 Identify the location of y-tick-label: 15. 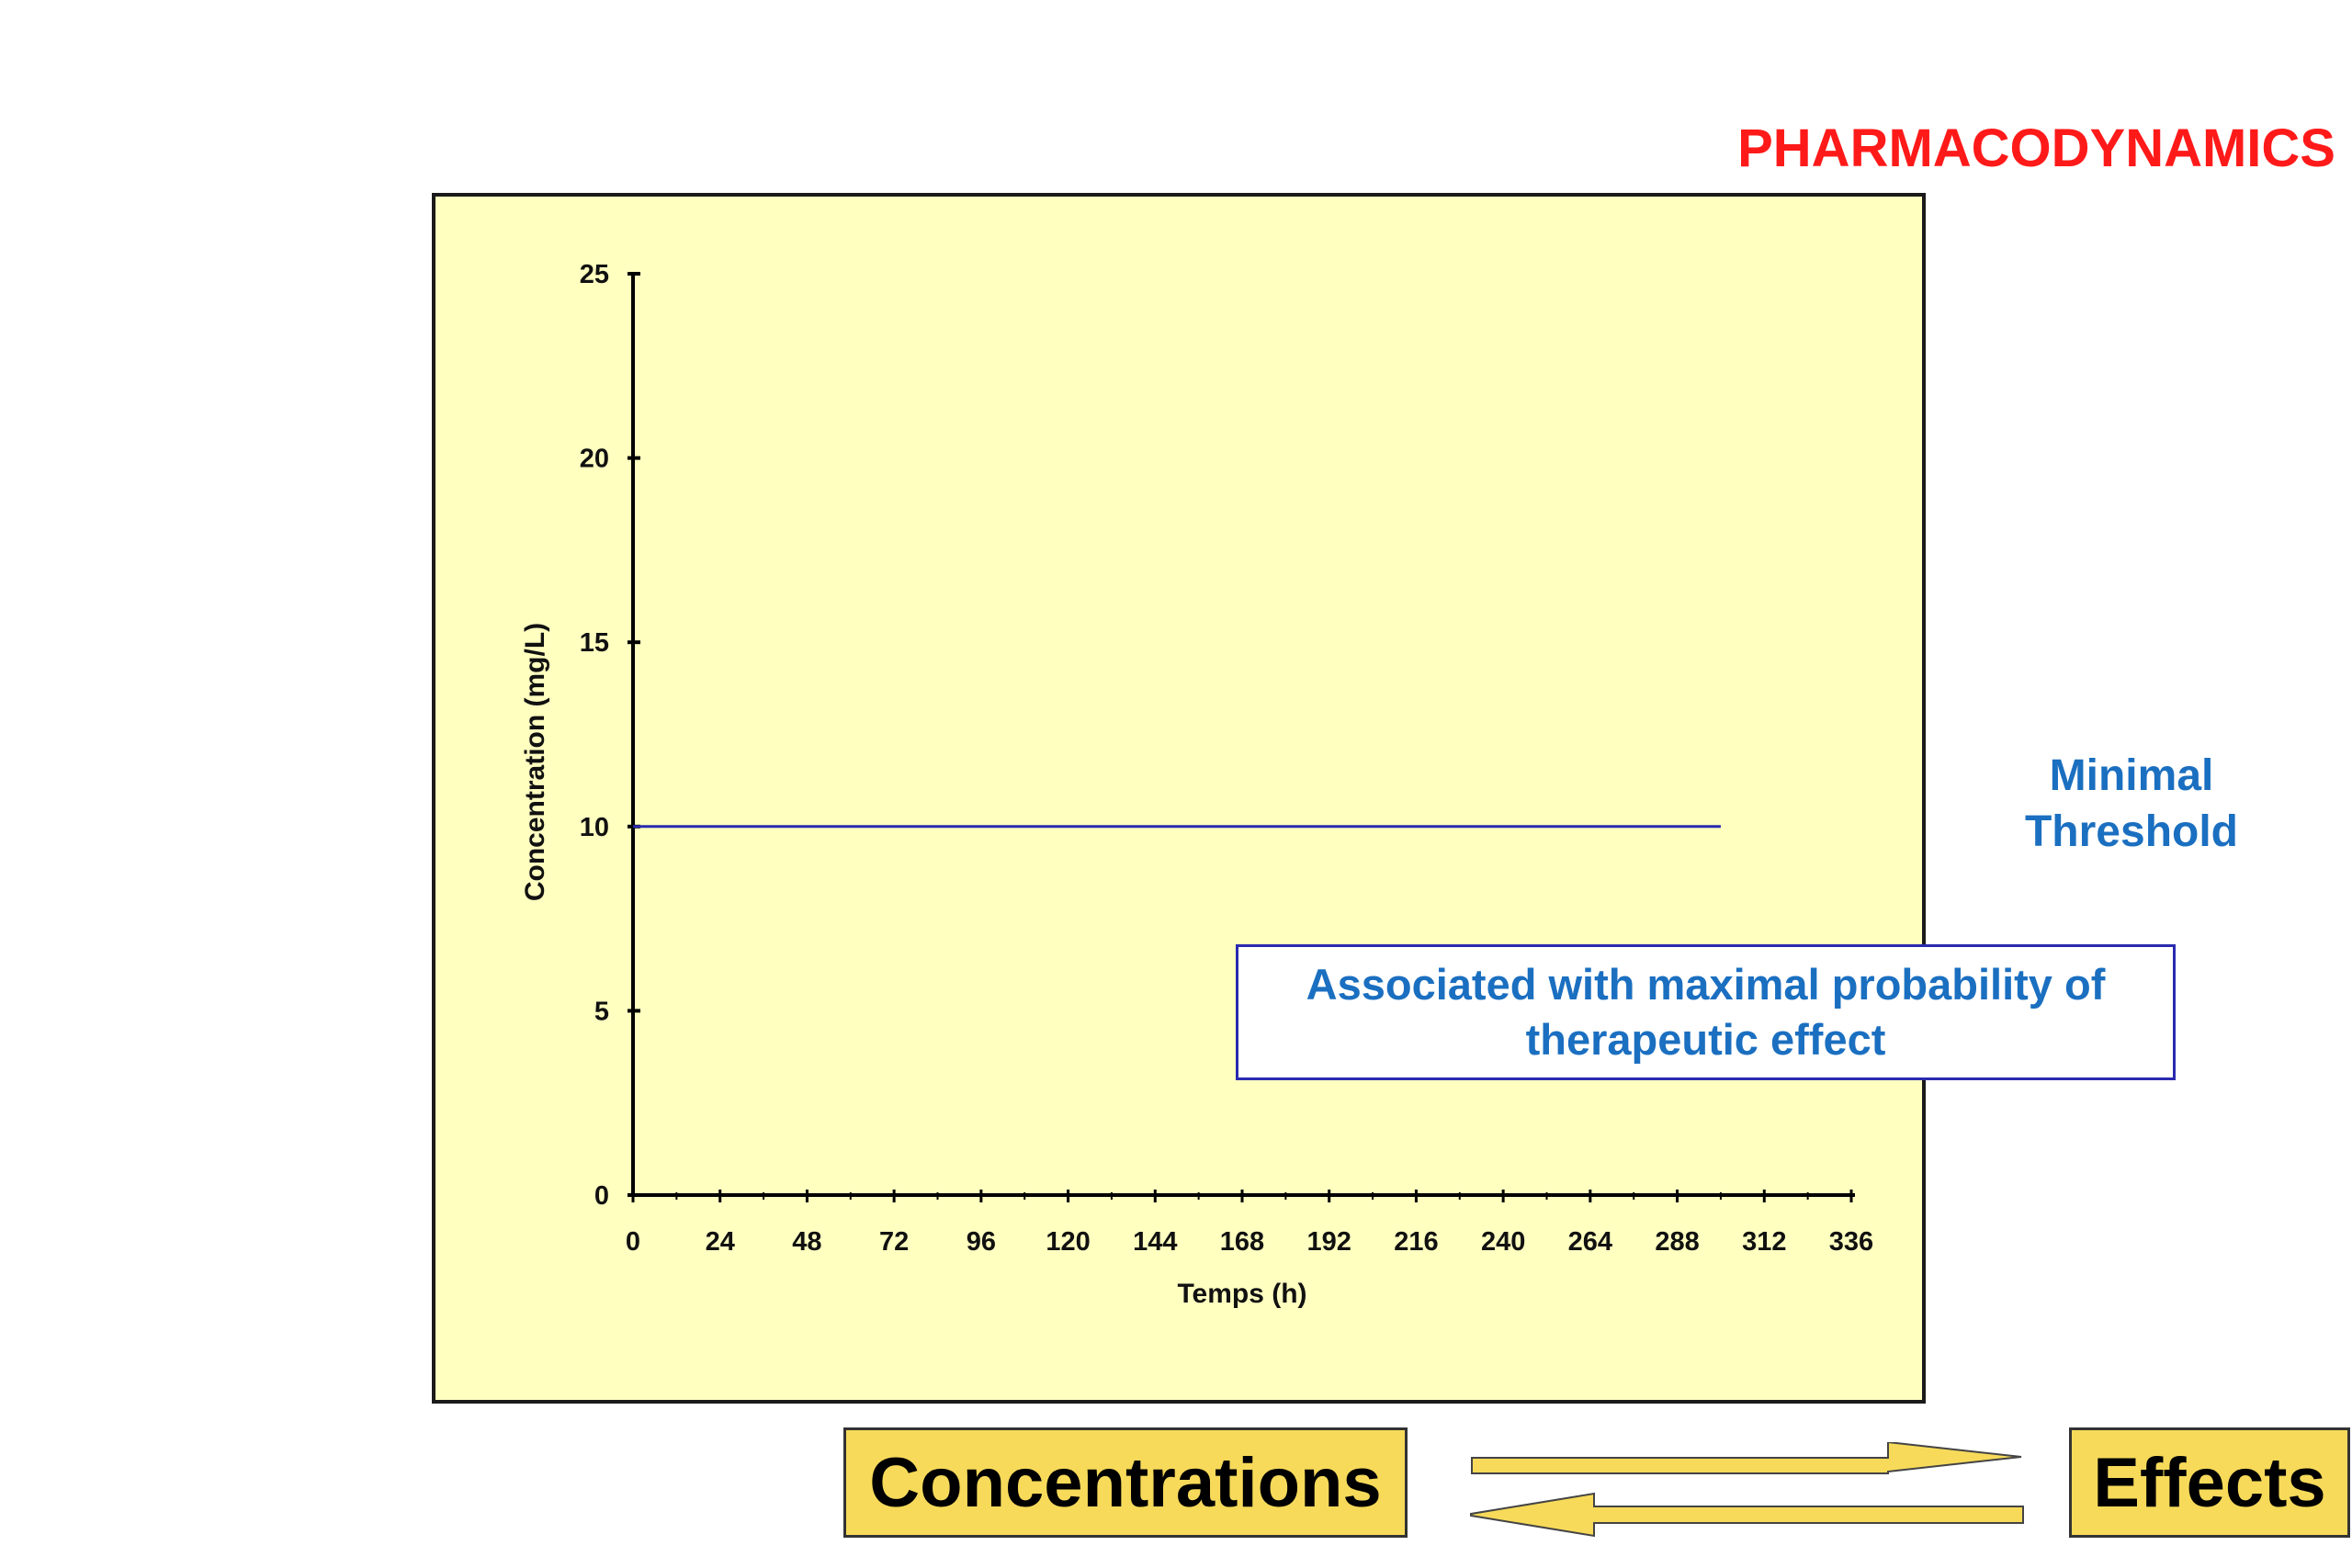
(595, 643).